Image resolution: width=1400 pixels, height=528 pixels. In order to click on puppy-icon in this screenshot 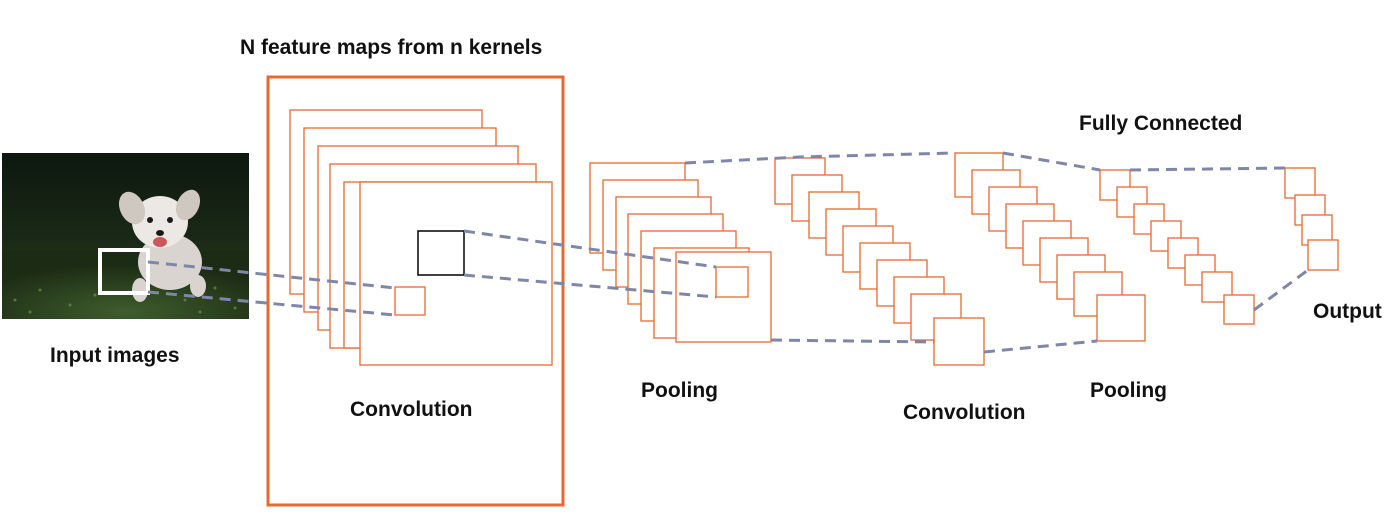, I will do `click(162, 245)`.